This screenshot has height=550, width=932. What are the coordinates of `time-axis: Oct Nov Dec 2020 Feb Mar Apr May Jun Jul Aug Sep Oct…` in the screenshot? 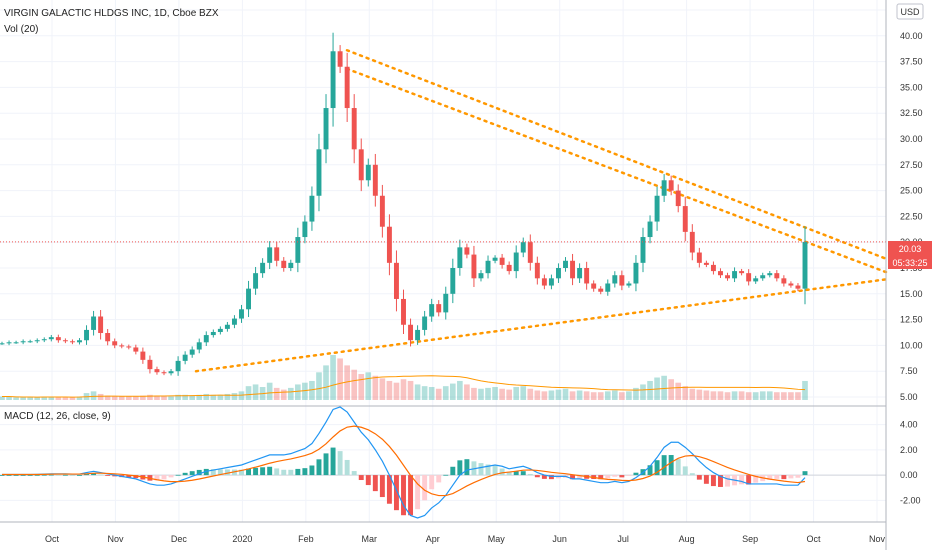 It's located at (465, 539).